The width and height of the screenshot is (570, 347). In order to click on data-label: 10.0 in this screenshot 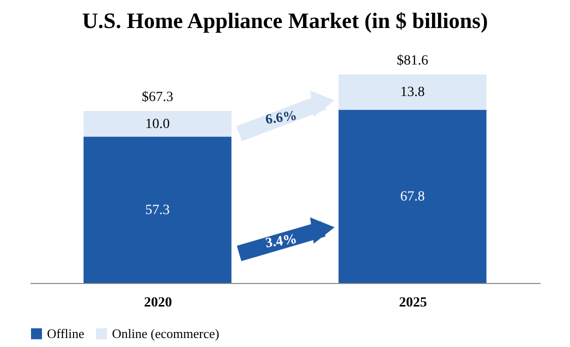, I will do `click(157, 124)`.